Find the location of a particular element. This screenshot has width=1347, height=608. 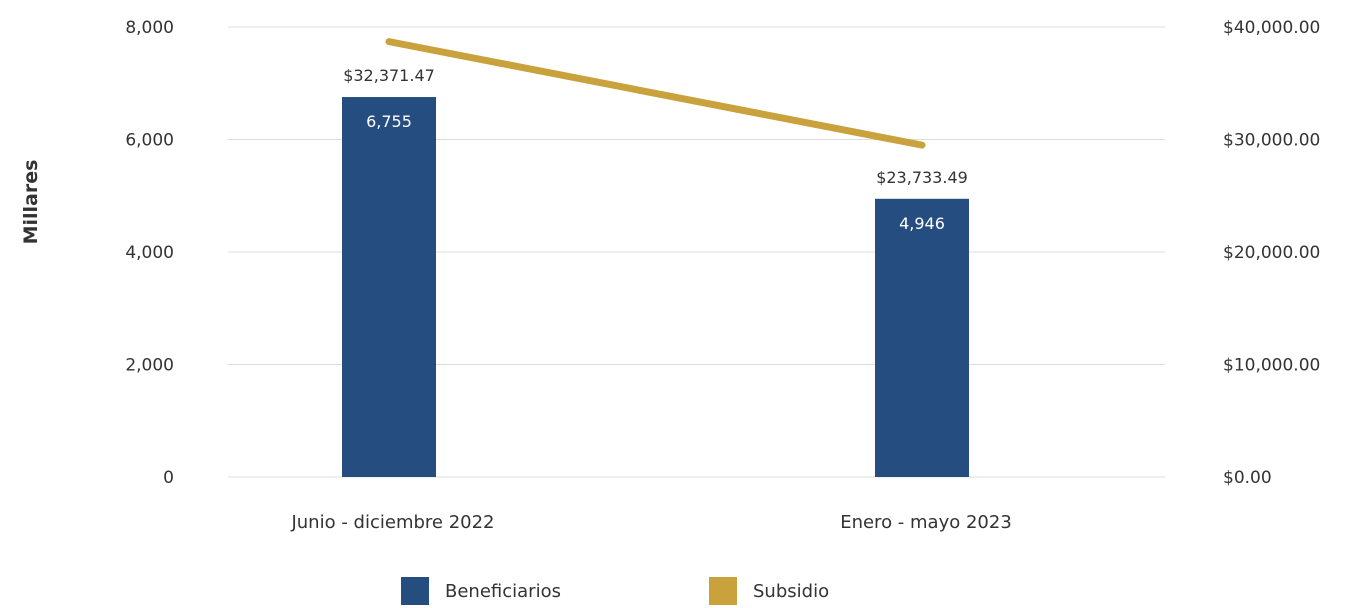

legend-swatch-line is located at coordinates (723, 591).